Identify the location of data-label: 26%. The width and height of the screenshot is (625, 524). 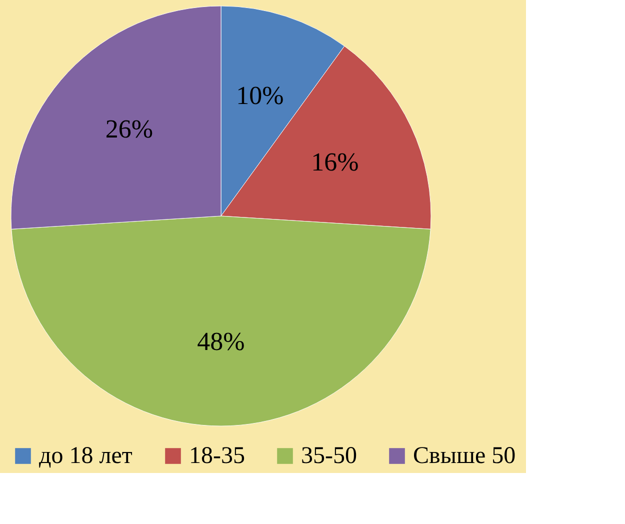
(129, 129).